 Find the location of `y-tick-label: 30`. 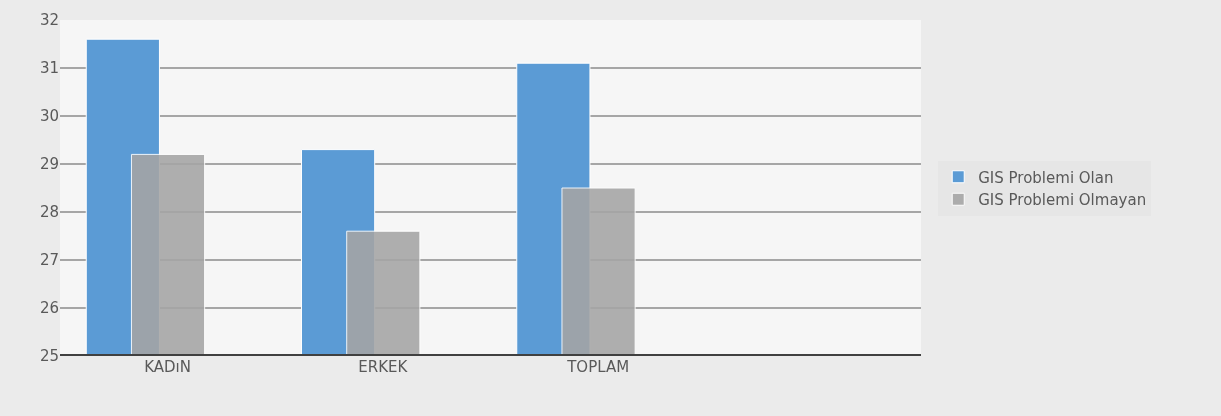

y-tick-label: 30 is located at coordinates (49, 116).